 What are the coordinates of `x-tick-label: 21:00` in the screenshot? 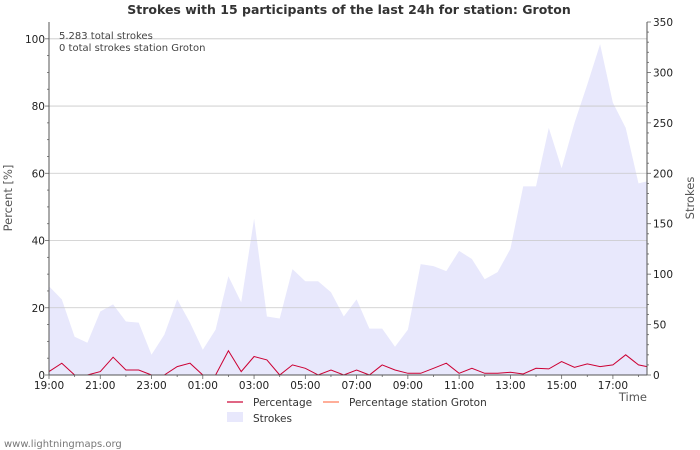 It's located at (100, 386).